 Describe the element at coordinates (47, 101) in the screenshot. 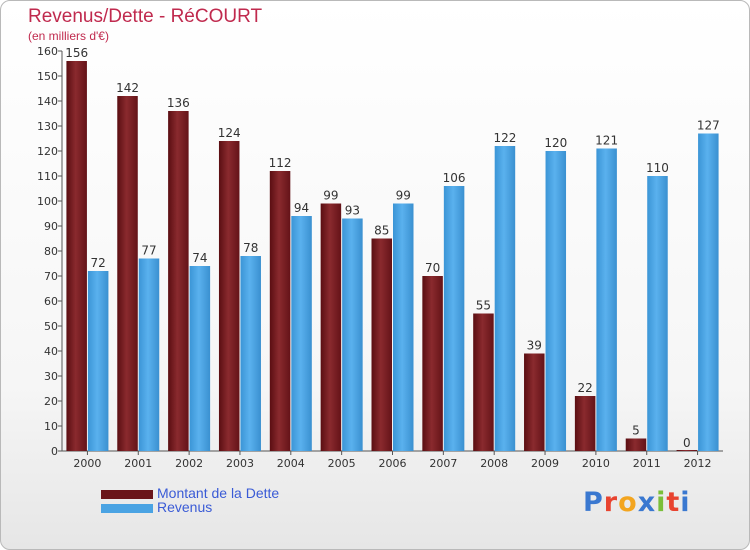

I see `y-tick-label: 140` at that location.